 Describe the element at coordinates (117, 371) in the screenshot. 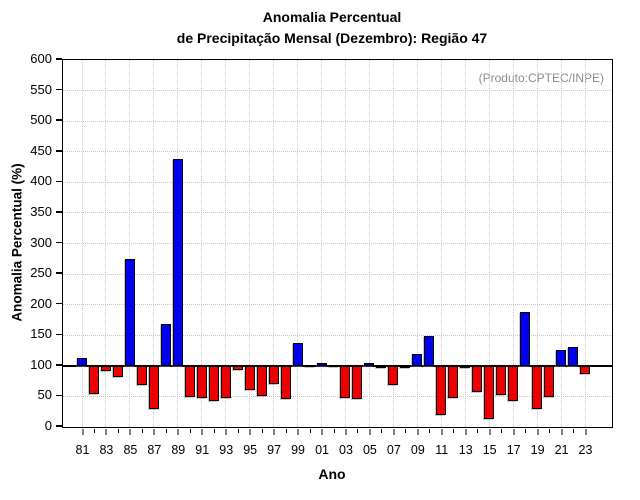

I see `bar-1984` at that location.